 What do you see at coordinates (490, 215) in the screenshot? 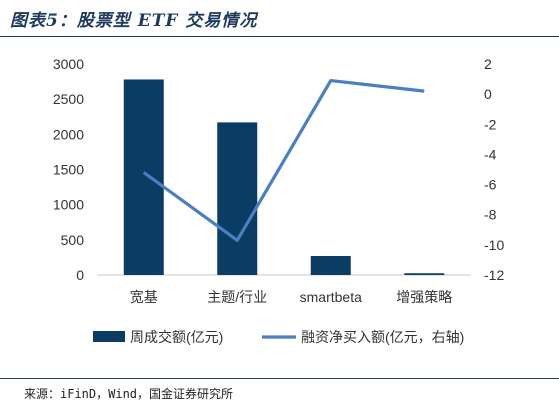
I see `right-tick-label: -8` at bounding box center [490, 215].